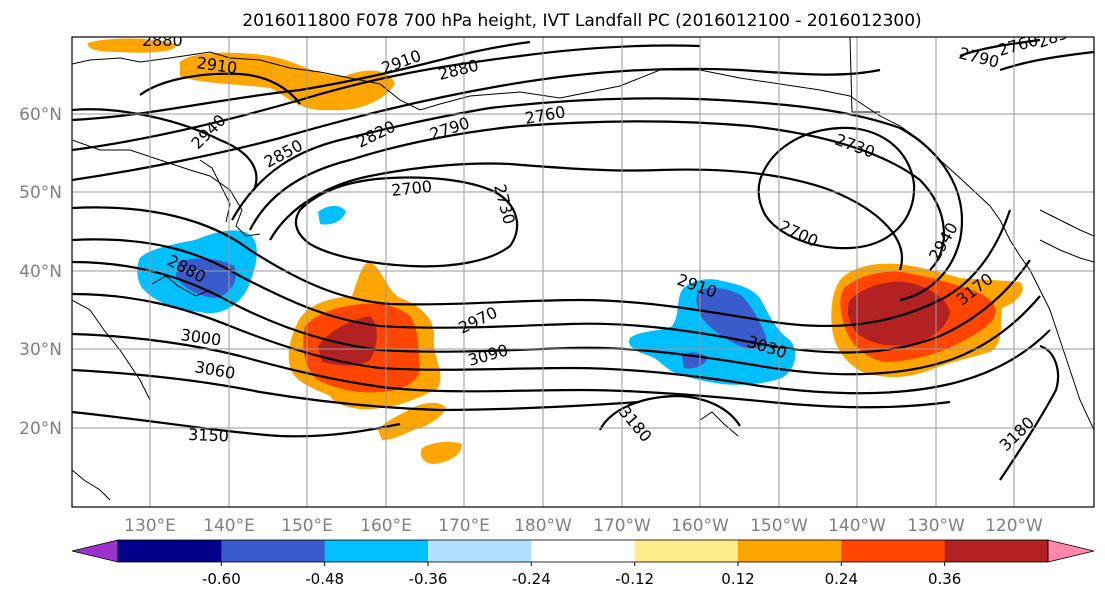  Describe the element at coordinates (464, 526) in the screenshot. I see `lon-label-170e: 170°E` at that location.